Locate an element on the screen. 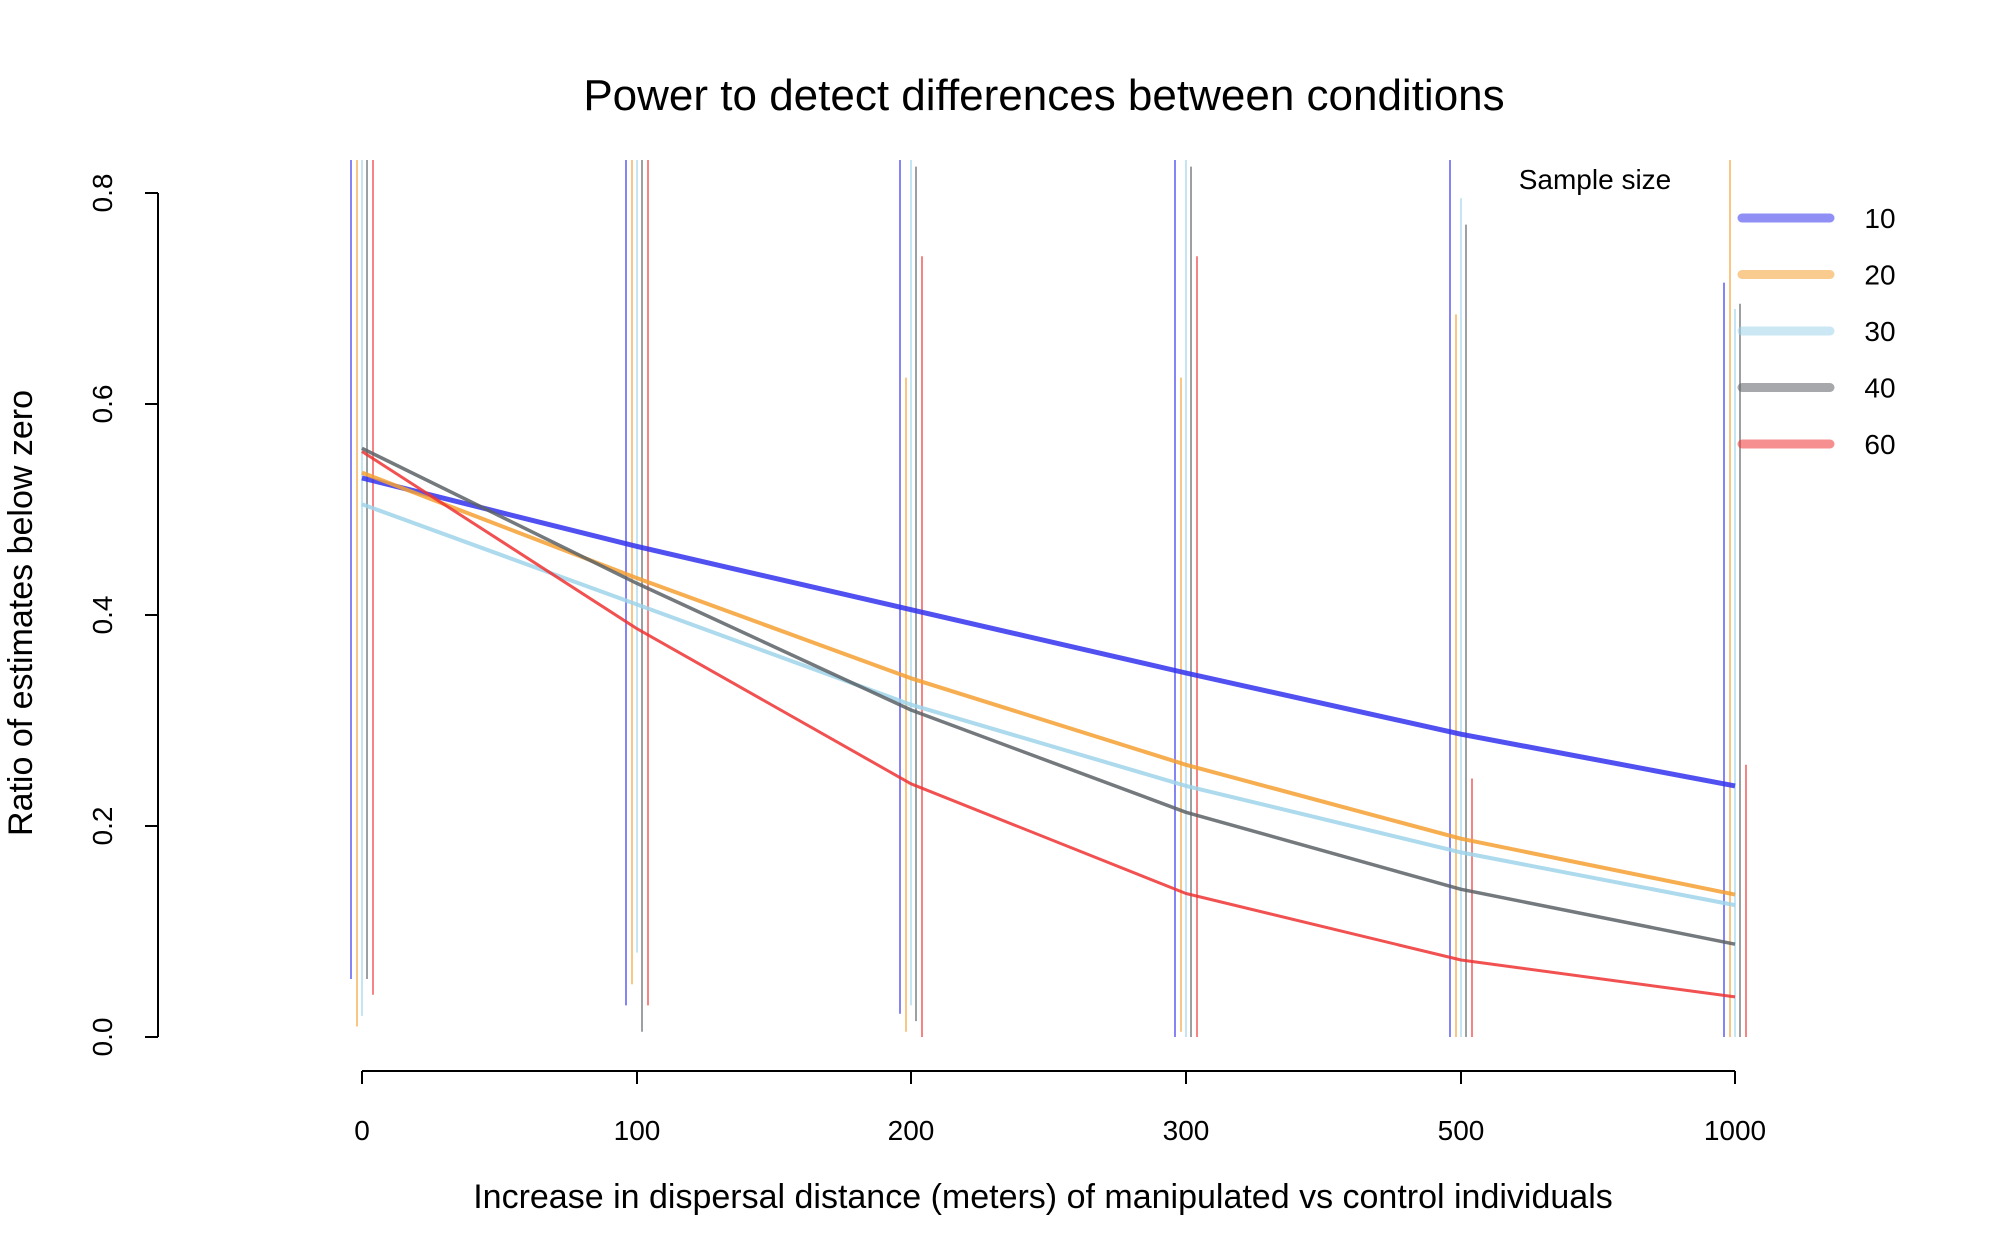  y-tick-label: 0.0 is located at coordinates (102, 1037).